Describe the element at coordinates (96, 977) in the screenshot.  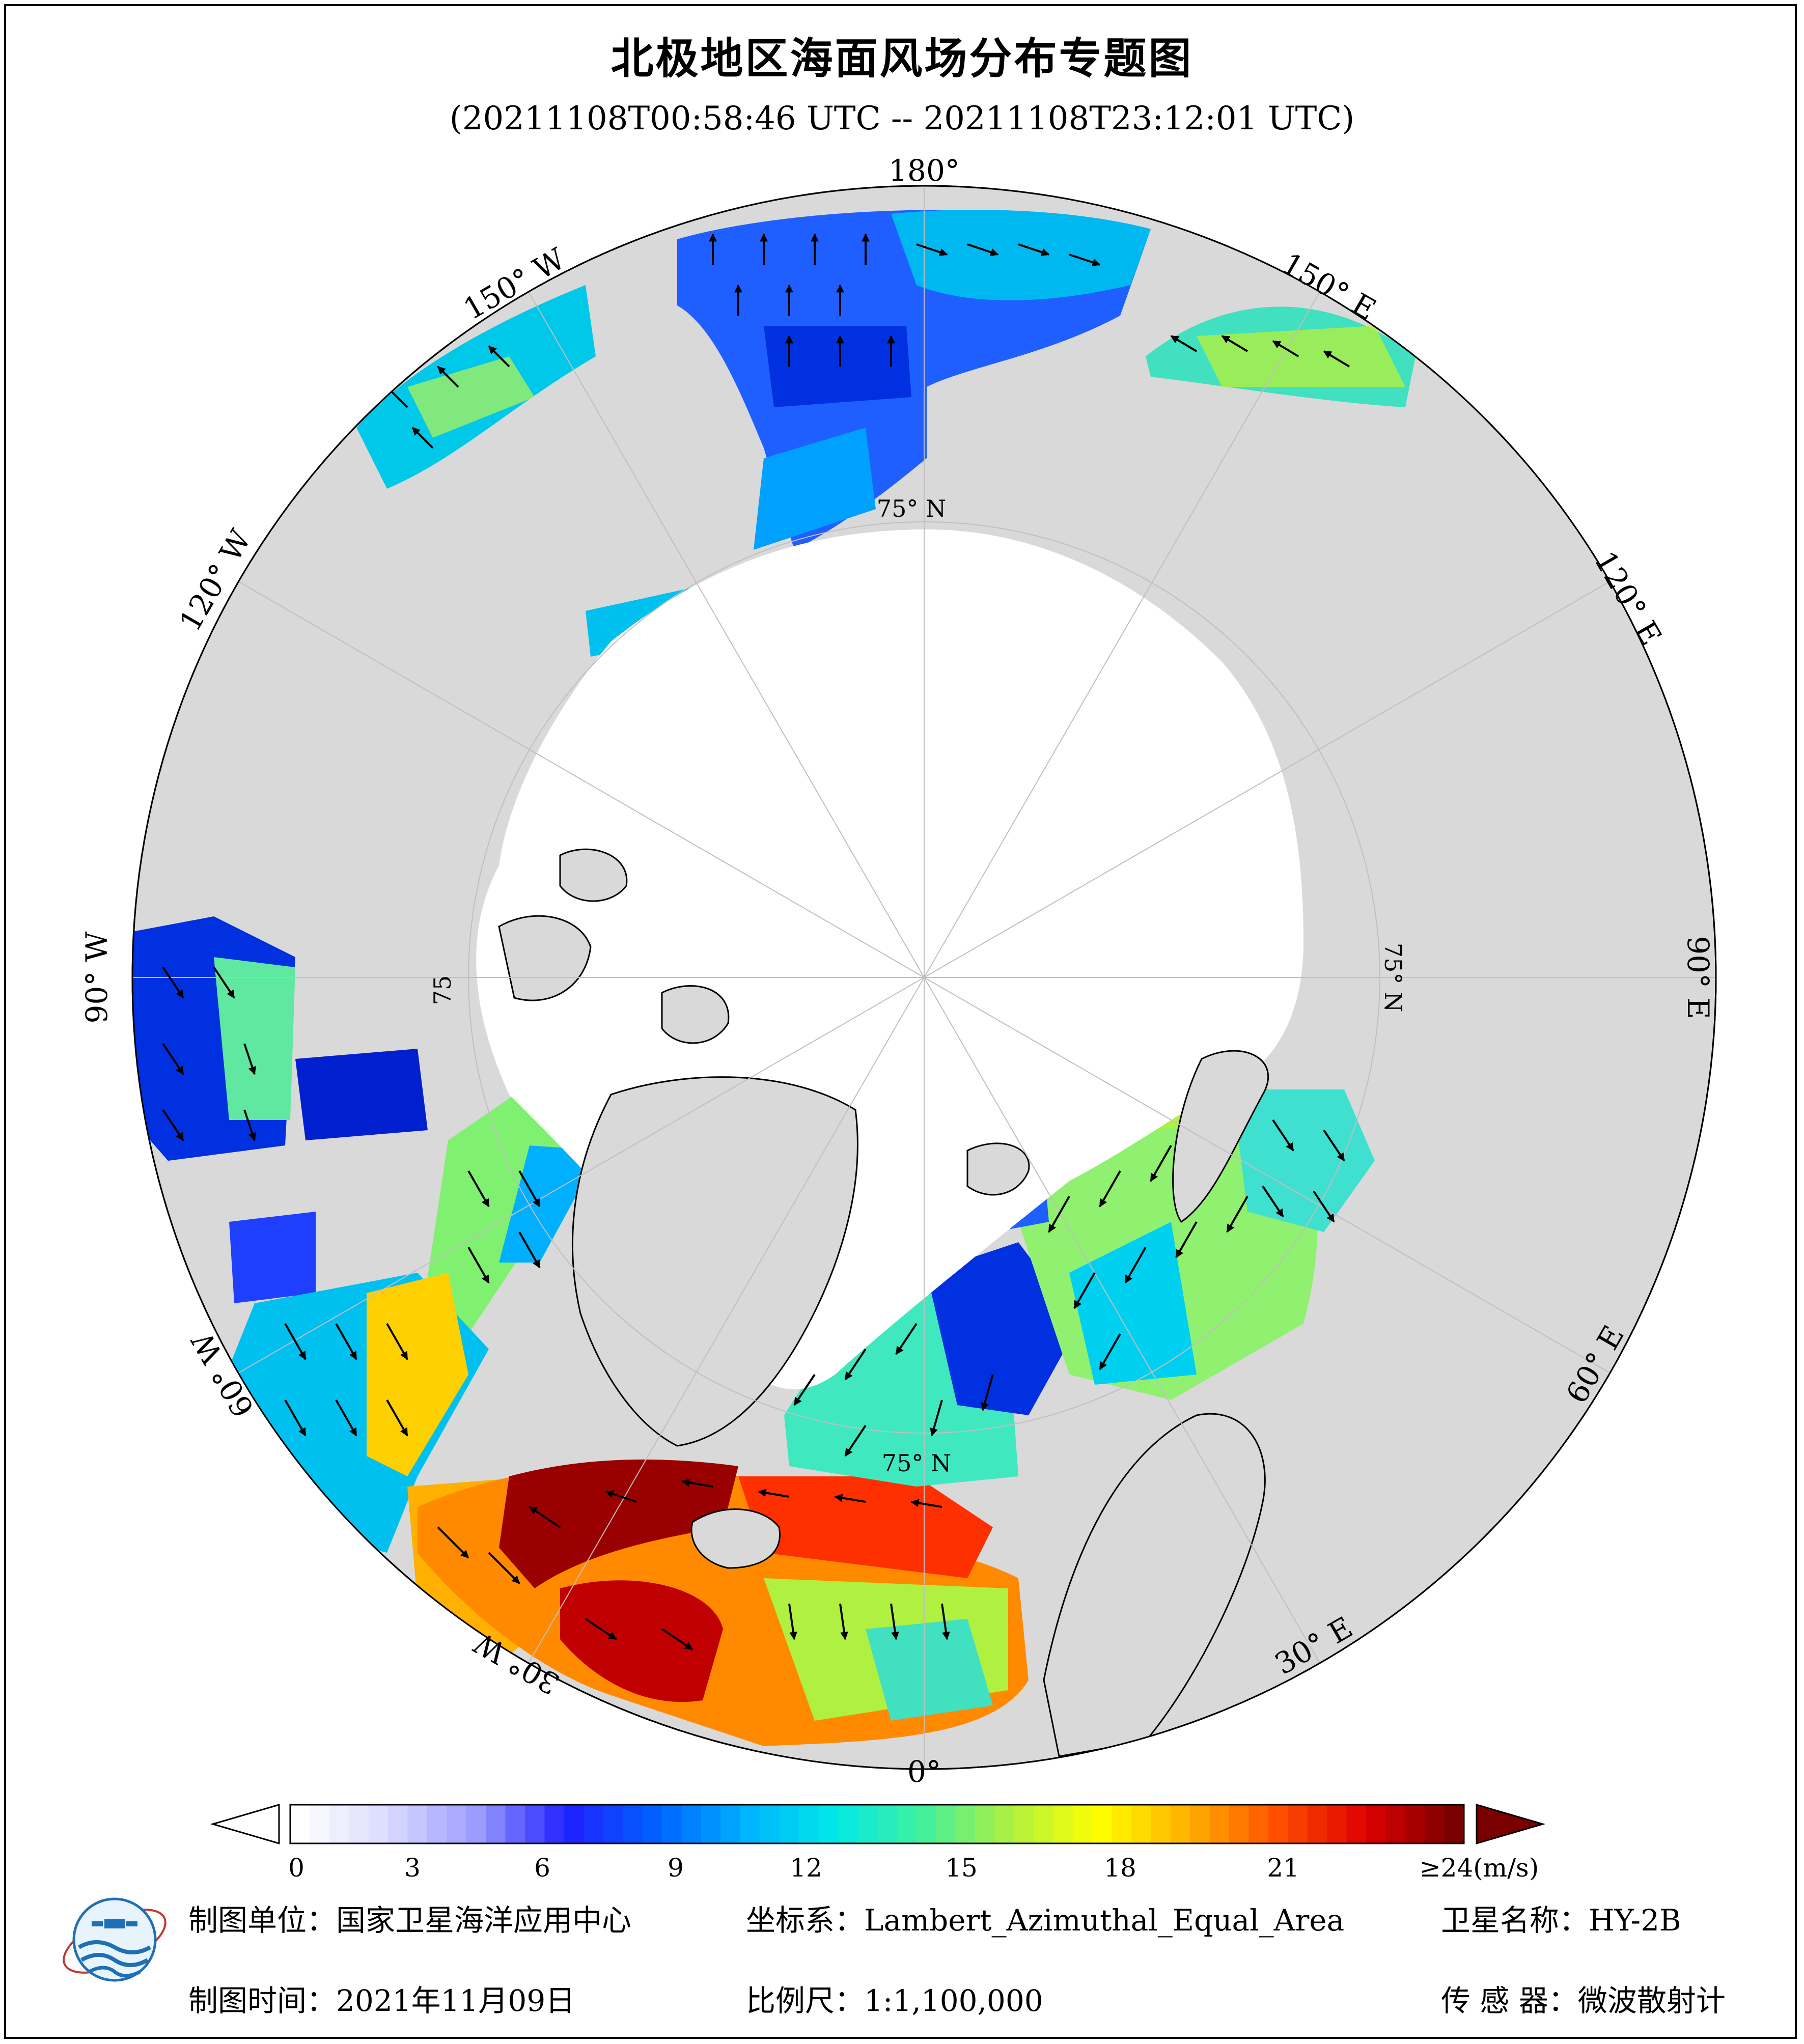
I see `lon-label-90w: 90° W` at that location.